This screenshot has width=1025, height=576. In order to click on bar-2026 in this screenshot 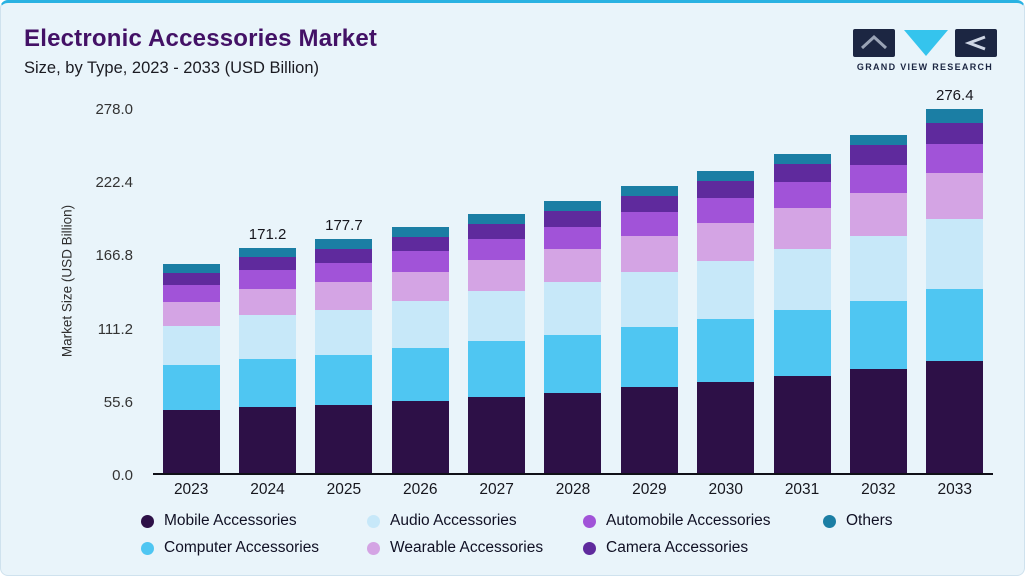, I will do `click(420, 280)`.